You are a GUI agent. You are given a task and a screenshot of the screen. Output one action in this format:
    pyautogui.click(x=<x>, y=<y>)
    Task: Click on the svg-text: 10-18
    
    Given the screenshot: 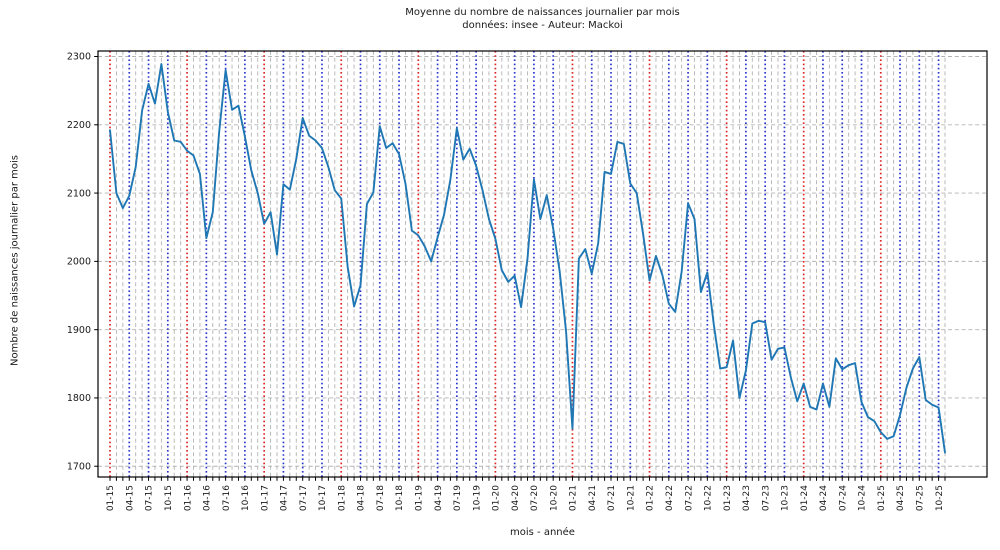 What is the action you would take?
    pyautogui.click(x=400, y=498)
    